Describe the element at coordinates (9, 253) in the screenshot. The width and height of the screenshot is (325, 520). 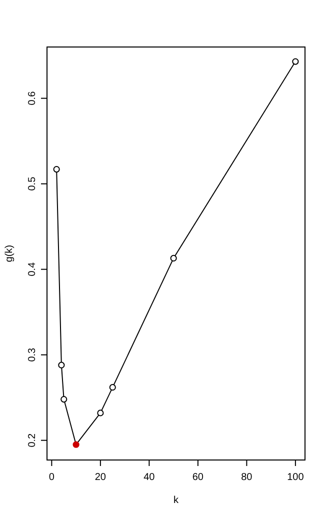
I see `y-axis-title: g(k)` at that location.